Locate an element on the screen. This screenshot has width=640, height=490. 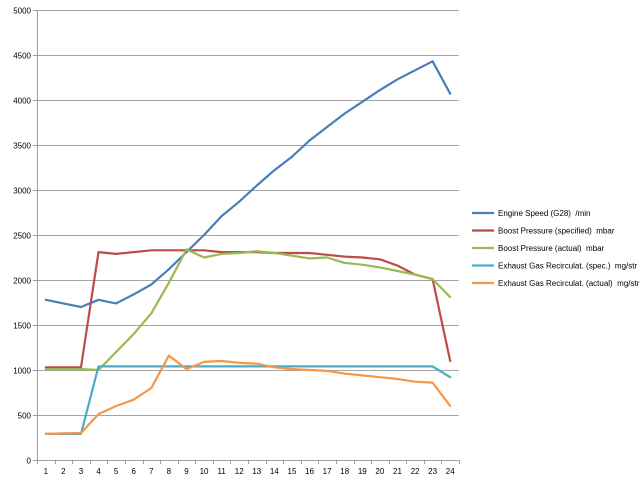
x-axis-tick-labels: 1 2 3 4 5 6 7 8 9 10 11 12 13 14 15 16 17 18 19 20 21 22 23 24 is located at coordinates (250, 471).